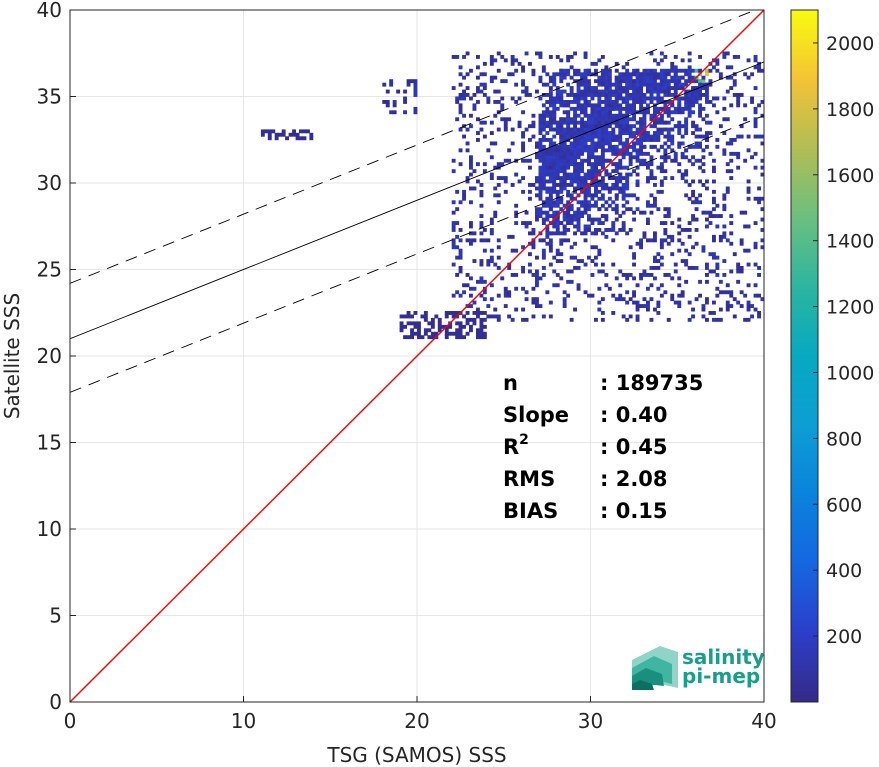  Describe the element at coordinates (12, 356) in the screenshot. I see `y-axis-title: Satellite SSS` at that location.